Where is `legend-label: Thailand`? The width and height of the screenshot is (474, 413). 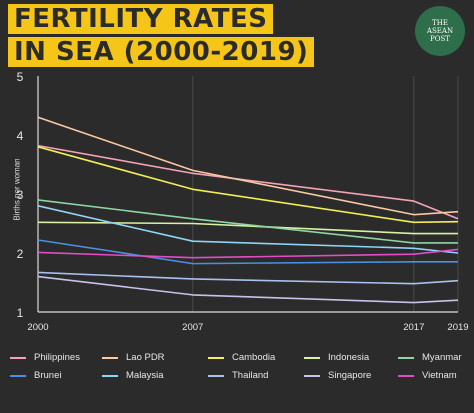 legend-label: Thailand is located at coordinates (250, 375).